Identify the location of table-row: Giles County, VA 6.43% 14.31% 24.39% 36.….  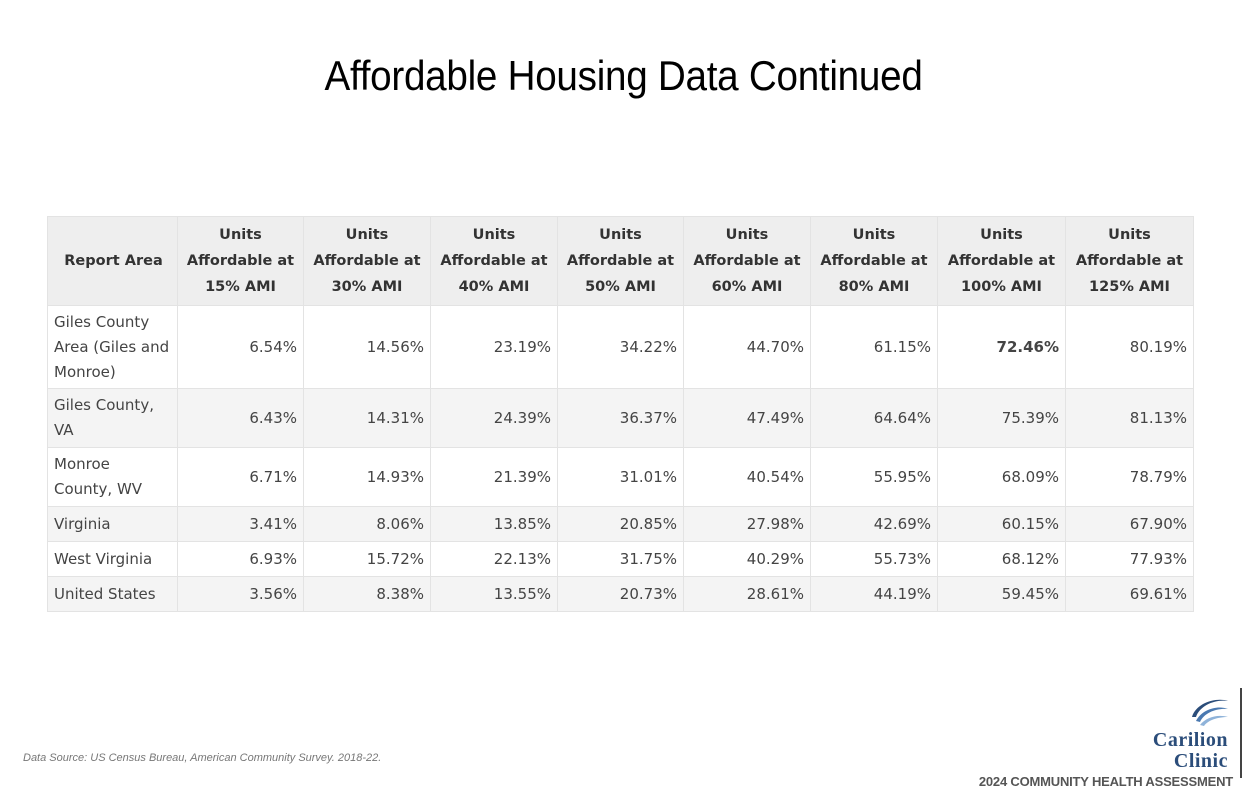
(620, 418).